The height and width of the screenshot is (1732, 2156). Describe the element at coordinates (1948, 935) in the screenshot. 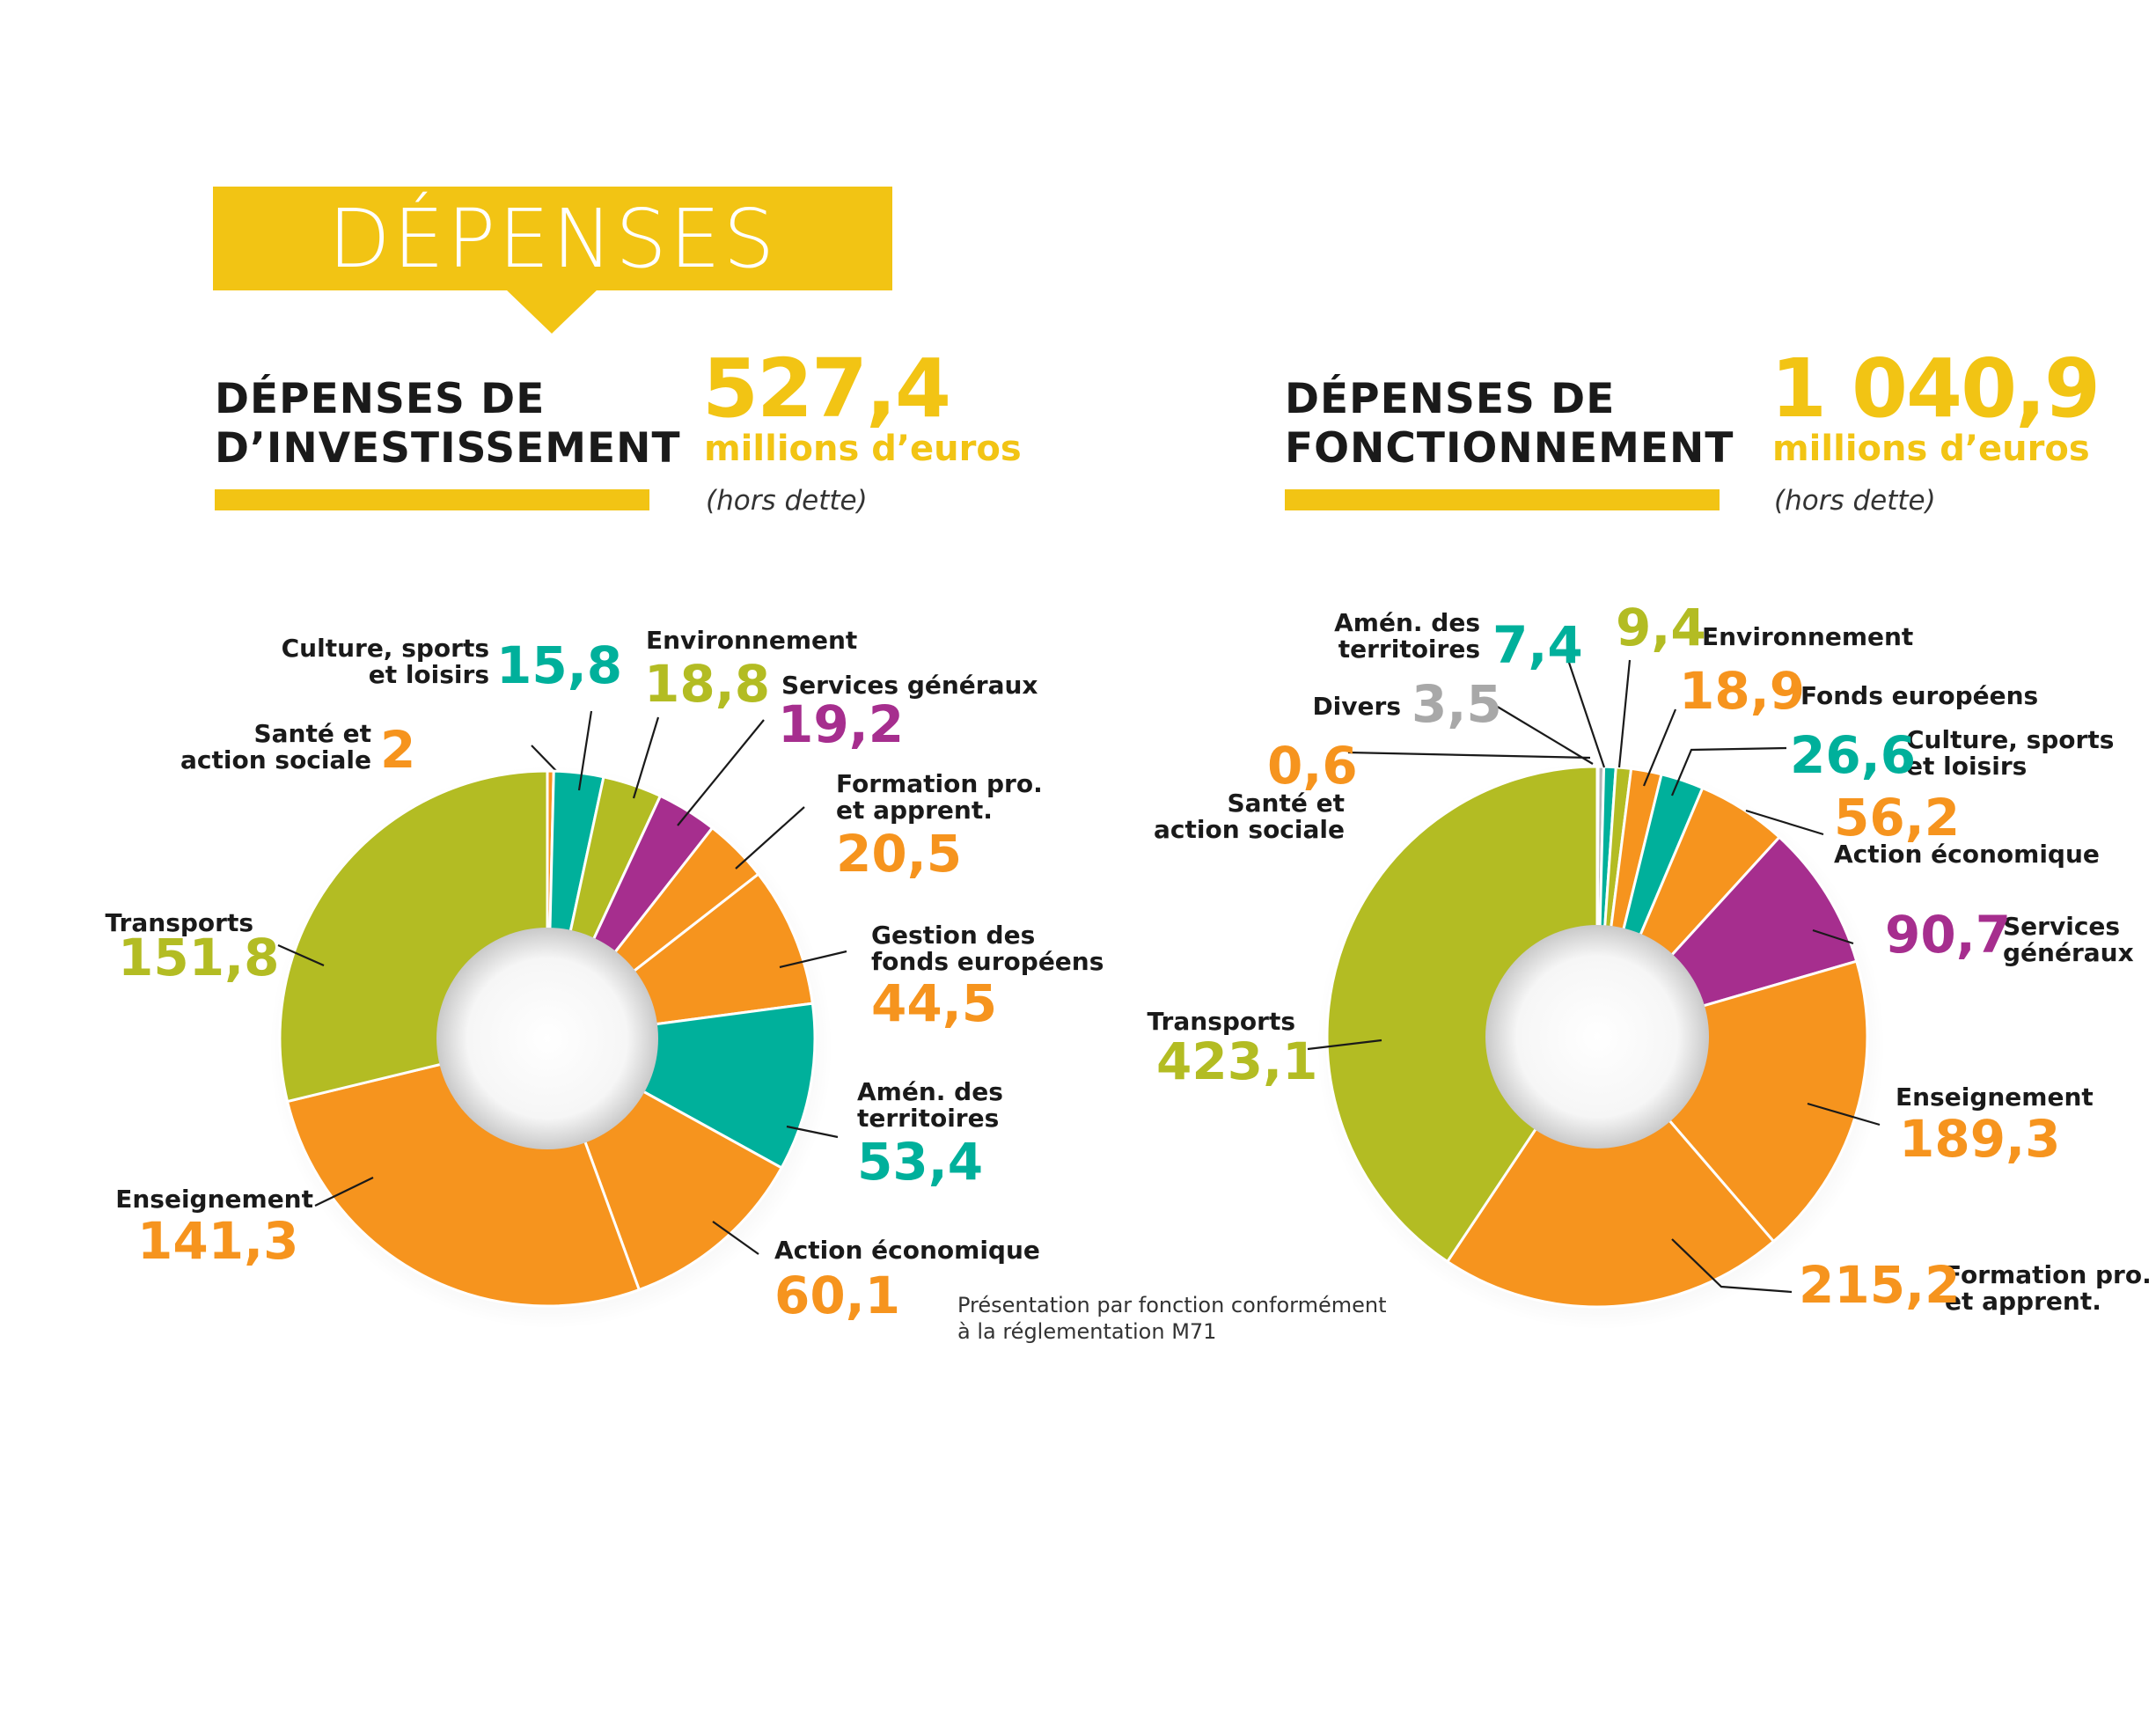

I see `fonctionnement-value-services-generaux: 90,7` at that location.